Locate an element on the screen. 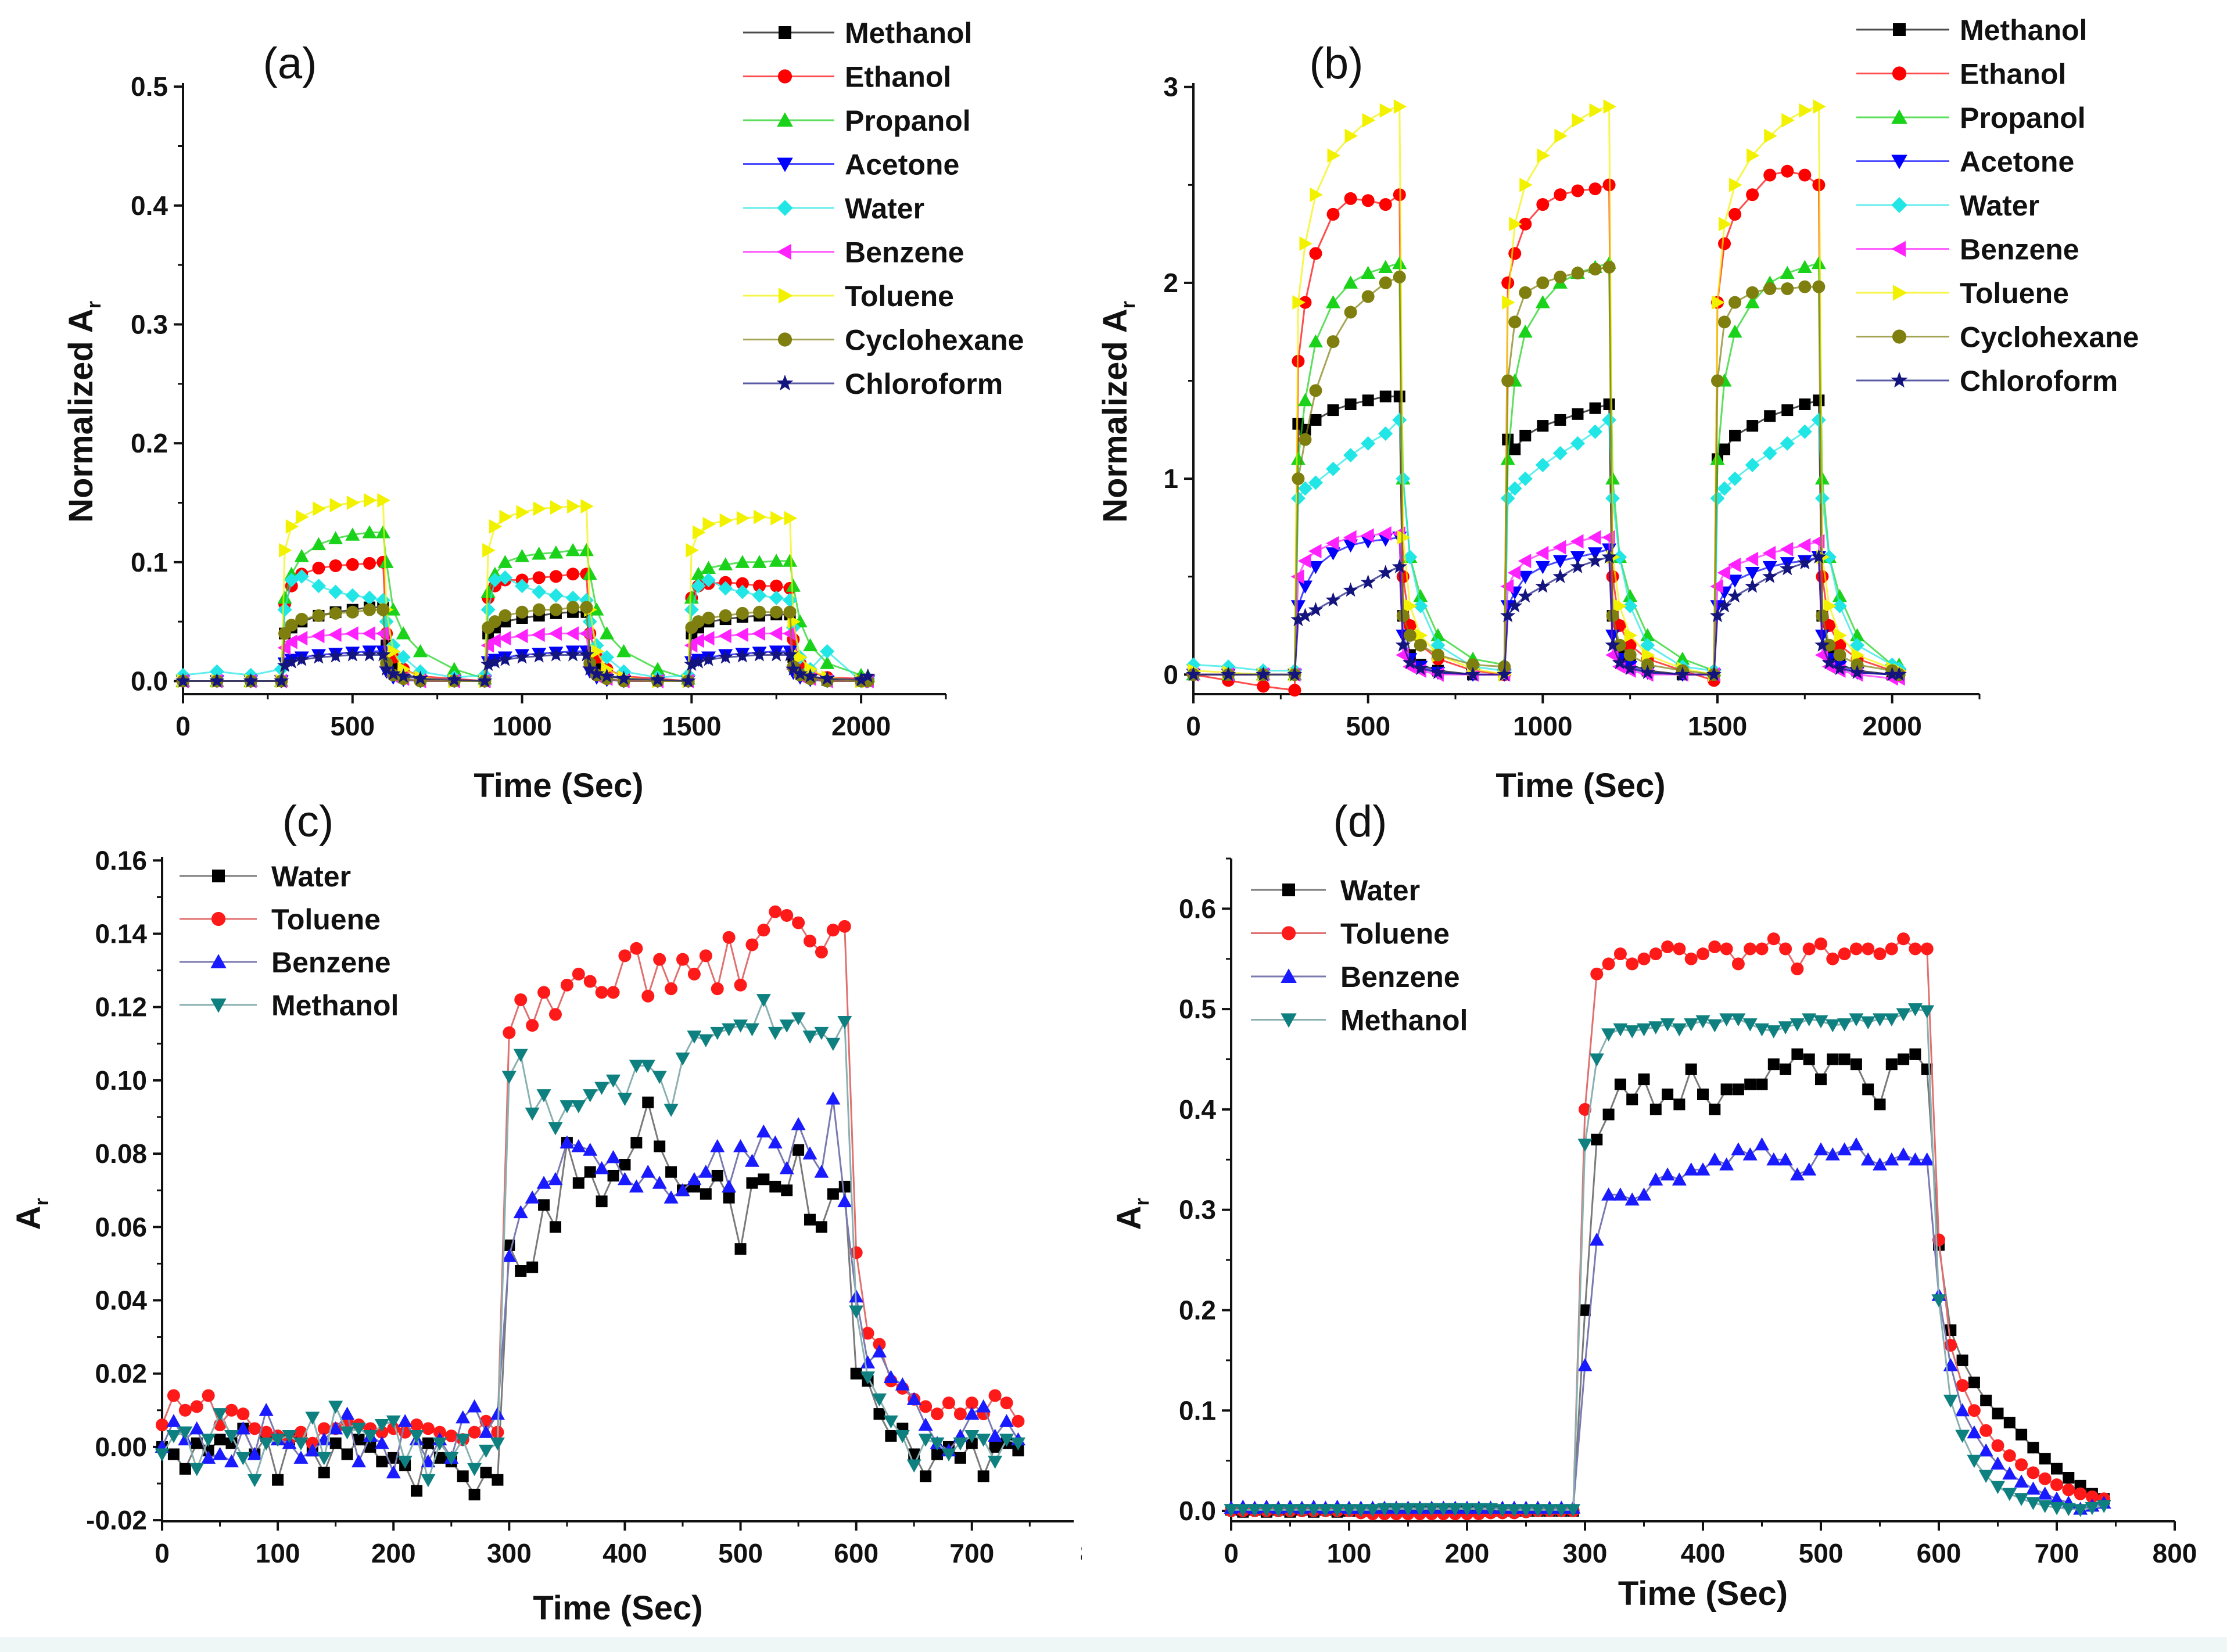  y-tick-label: 0.3 is located at coordinates (1197, 1210).